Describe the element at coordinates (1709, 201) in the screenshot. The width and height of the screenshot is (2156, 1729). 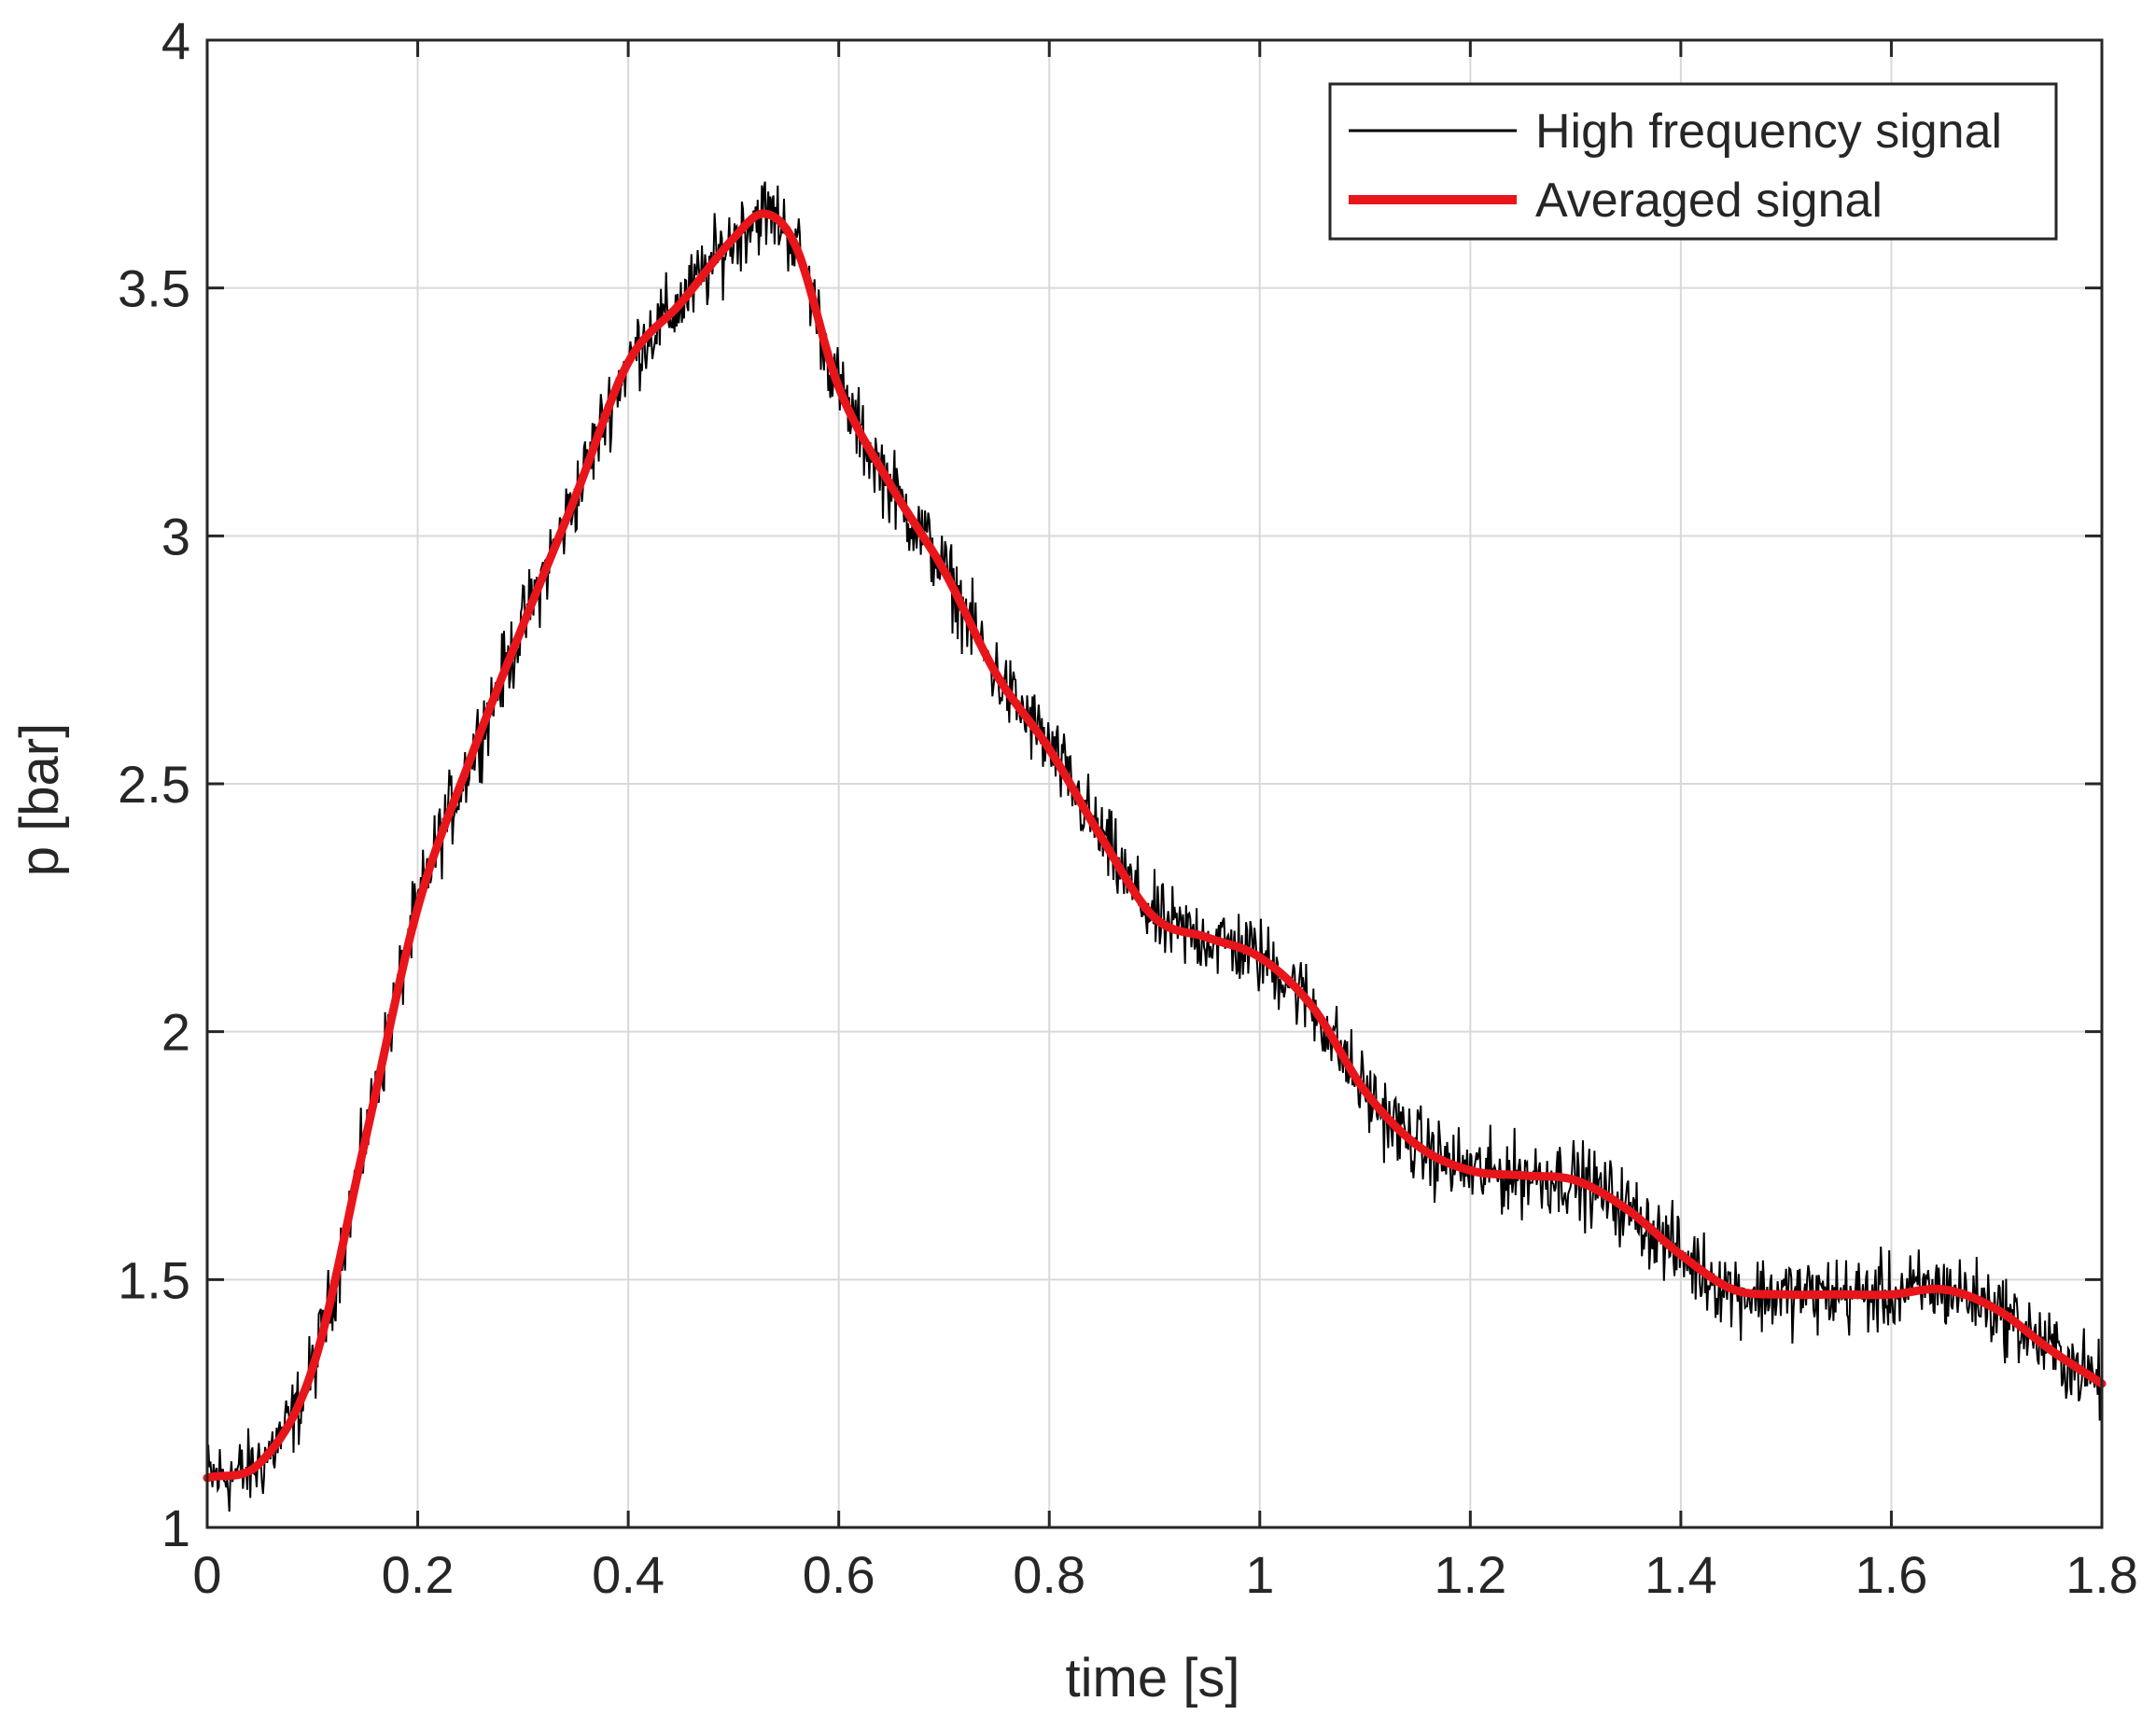
I see `legend-label-averaged: Averaged signal` at that location.